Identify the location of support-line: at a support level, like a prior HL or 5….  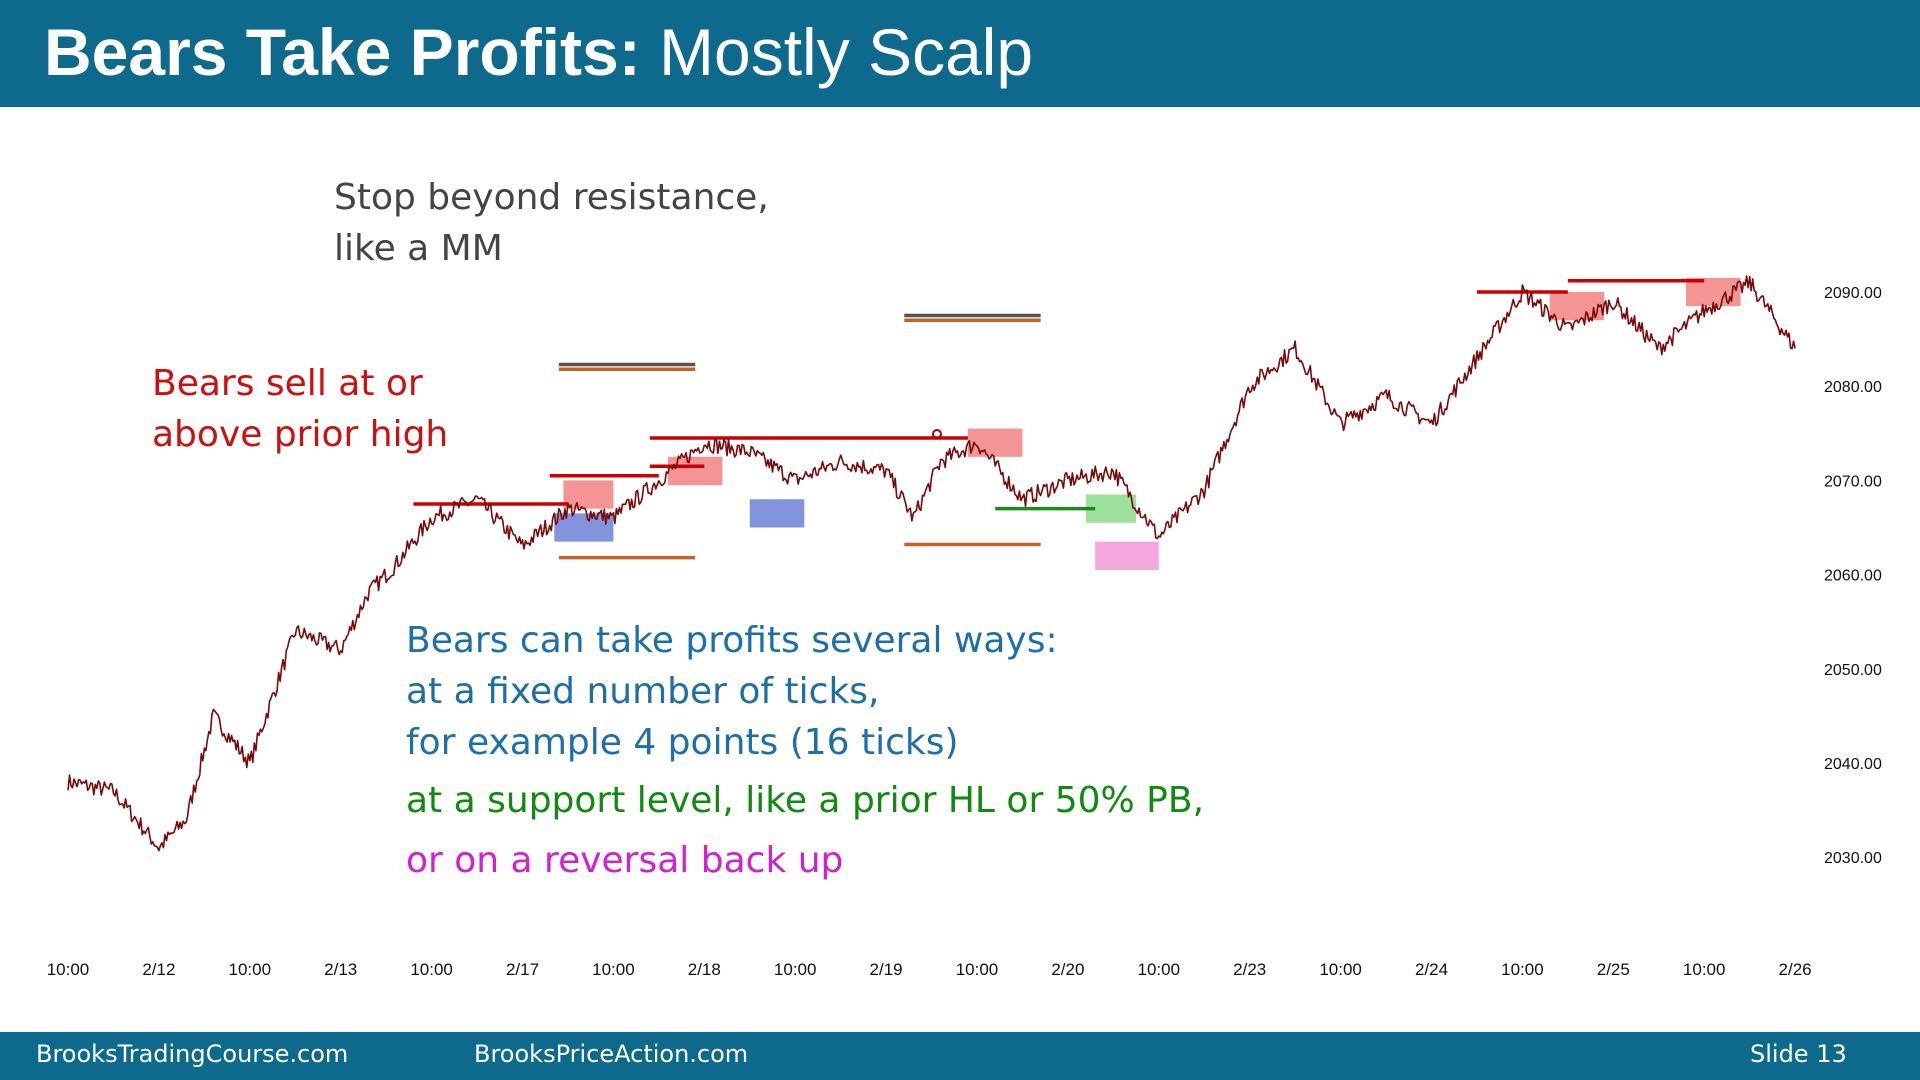
(805, 800).